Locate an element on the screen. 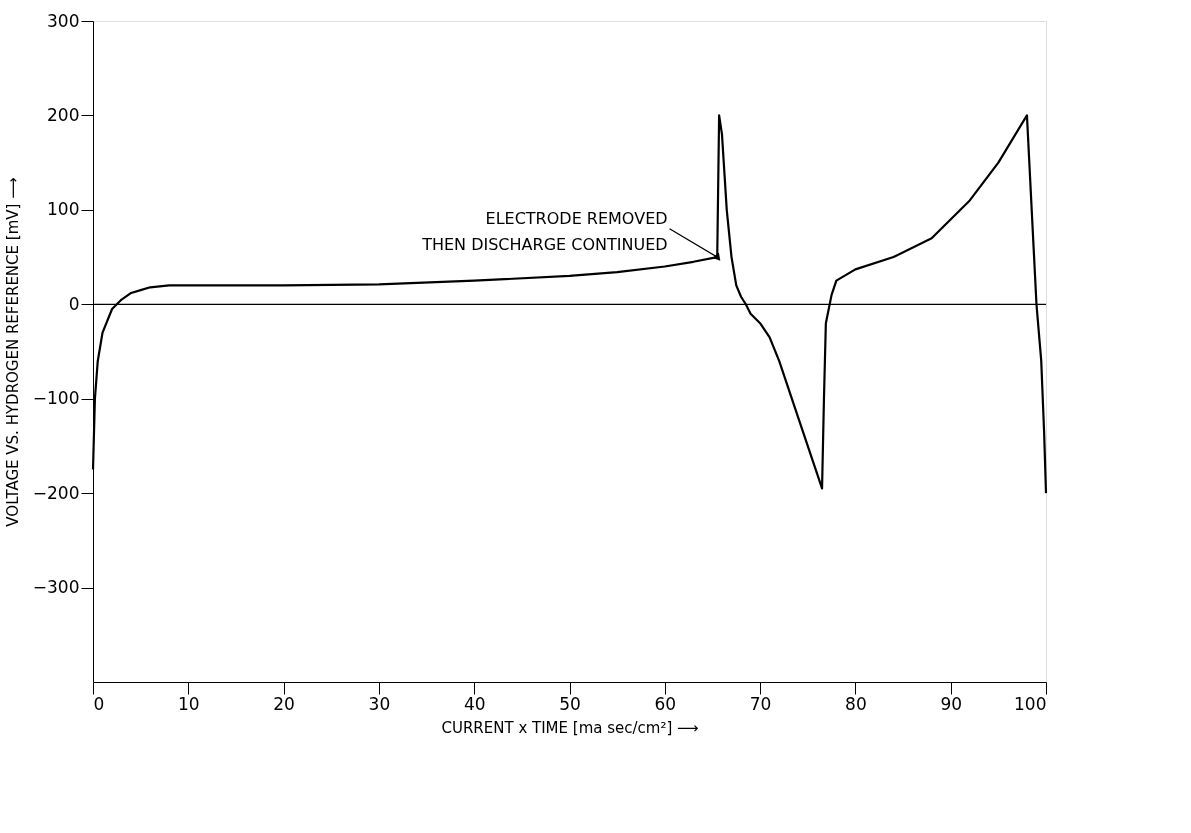  y-tick-label: −300 is located at coordinates (56, 587).